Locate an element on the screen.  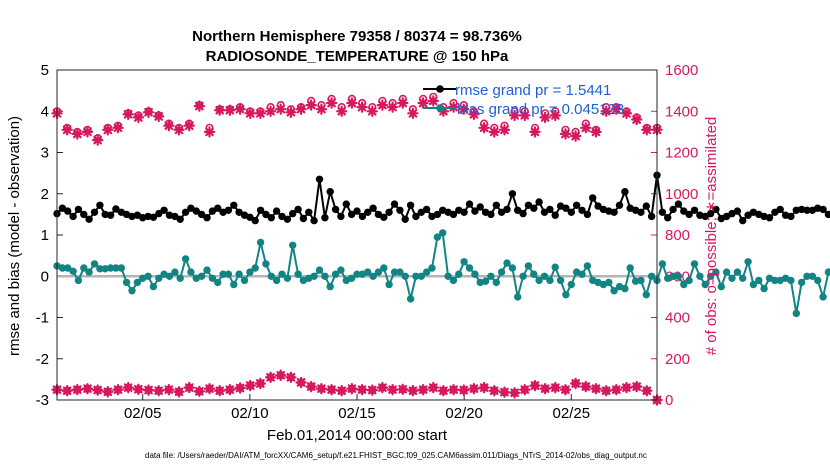
legend-rmse-marker is located at coordinates (440, 89).